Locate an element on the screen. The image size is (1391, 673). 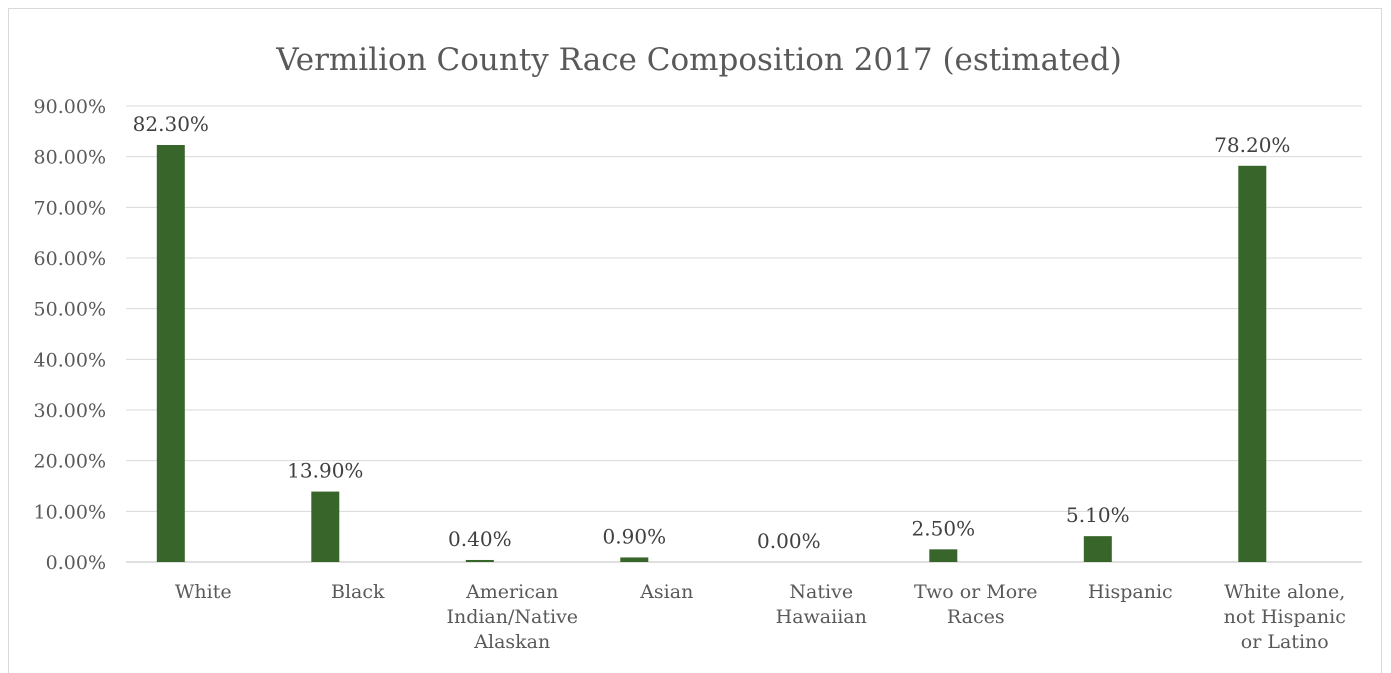
x-category-label: White alone, not Hispanic or Latino is located at coordinates (1285, 617).